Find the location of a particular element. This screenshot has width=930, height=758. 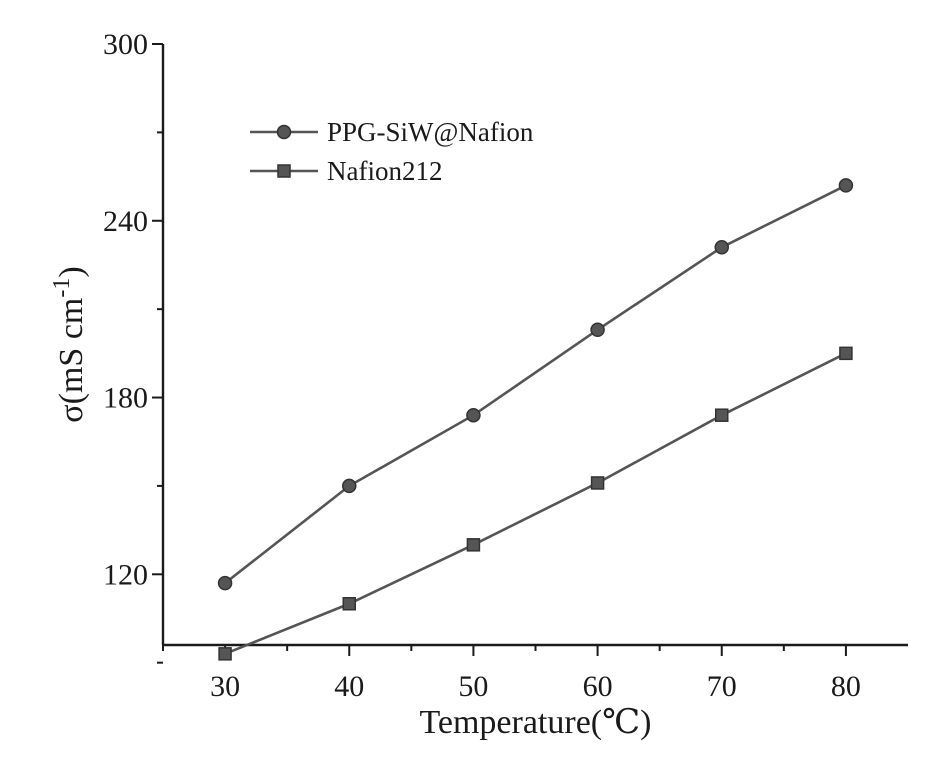

y-axis-title: σ(mS cm-1) is located at coordinates (69, 344).